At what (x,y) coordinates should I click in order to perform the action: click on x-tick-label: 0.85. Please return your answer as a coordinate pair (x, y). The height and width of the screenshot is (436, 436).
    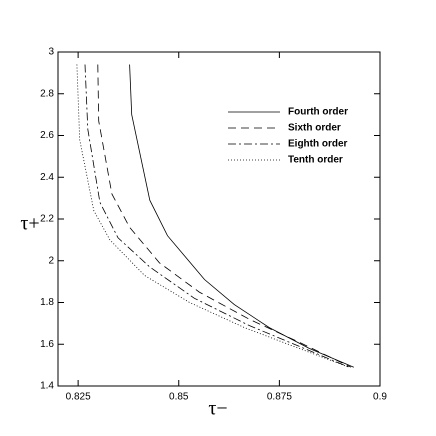
    Looking at the image, I should click on (179, 397).